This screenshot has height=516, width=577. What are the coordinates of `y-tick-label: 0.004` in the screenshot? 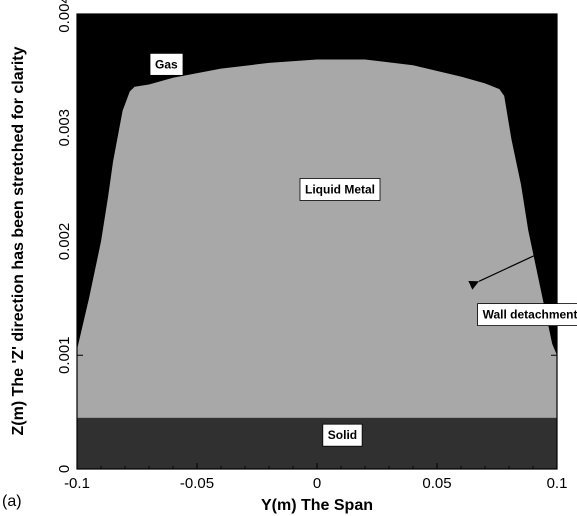 It's located at (64, 16).